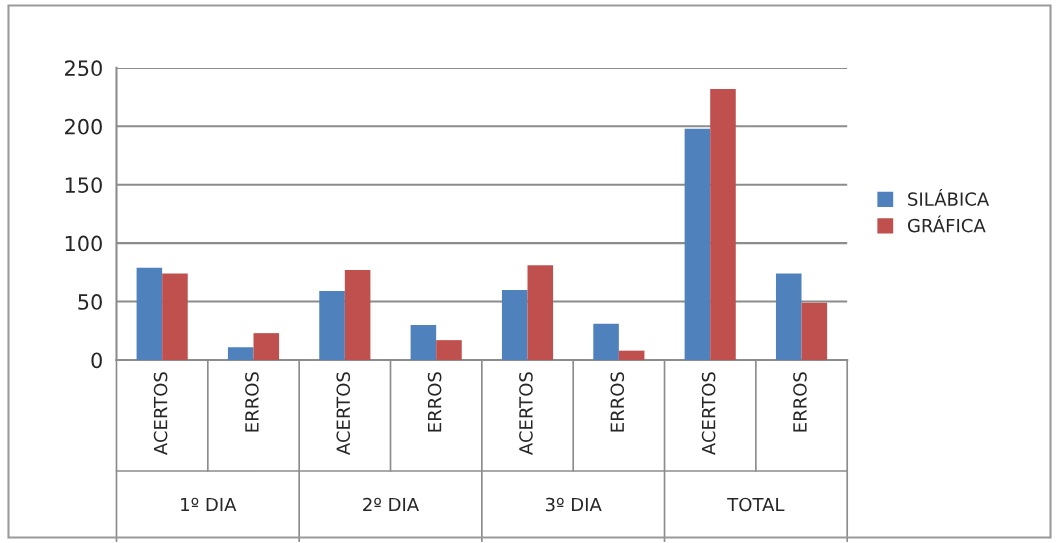  I want to click on text: TOTAL, so click(756, 504).